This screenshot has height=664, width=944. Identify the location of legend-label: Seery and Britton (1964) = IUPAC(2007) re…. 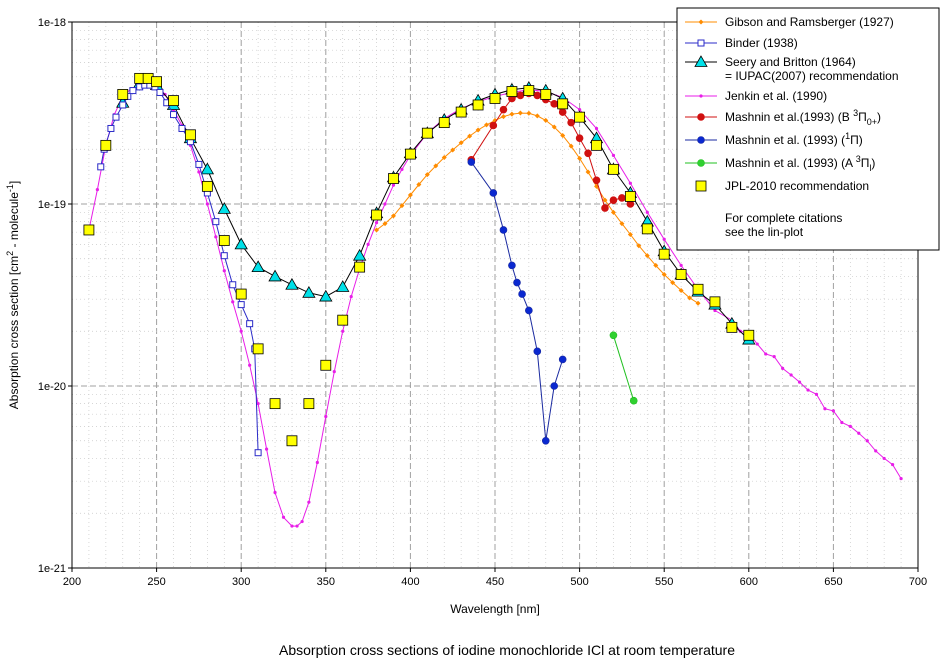
(812, 69).